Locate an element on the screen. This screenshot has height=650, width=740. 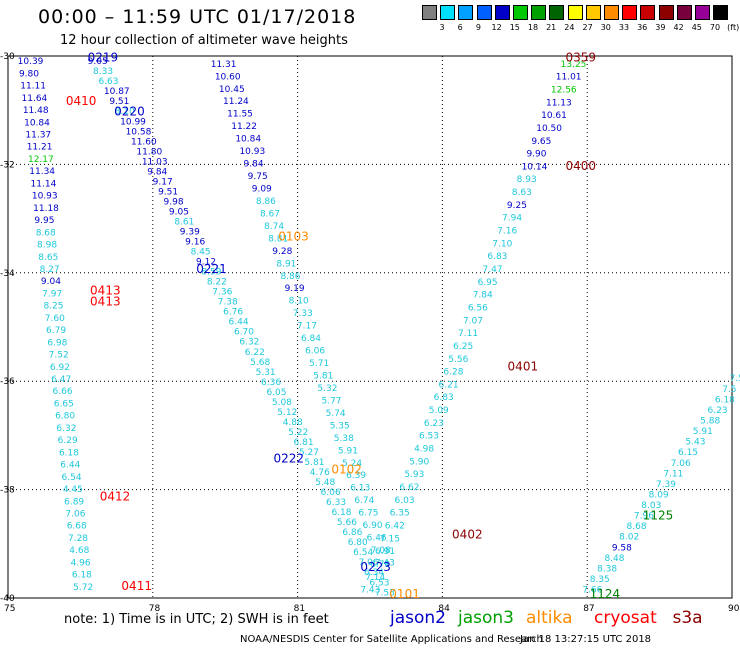
wave-height-value: 6.47 is located at coordinates (61, 380).